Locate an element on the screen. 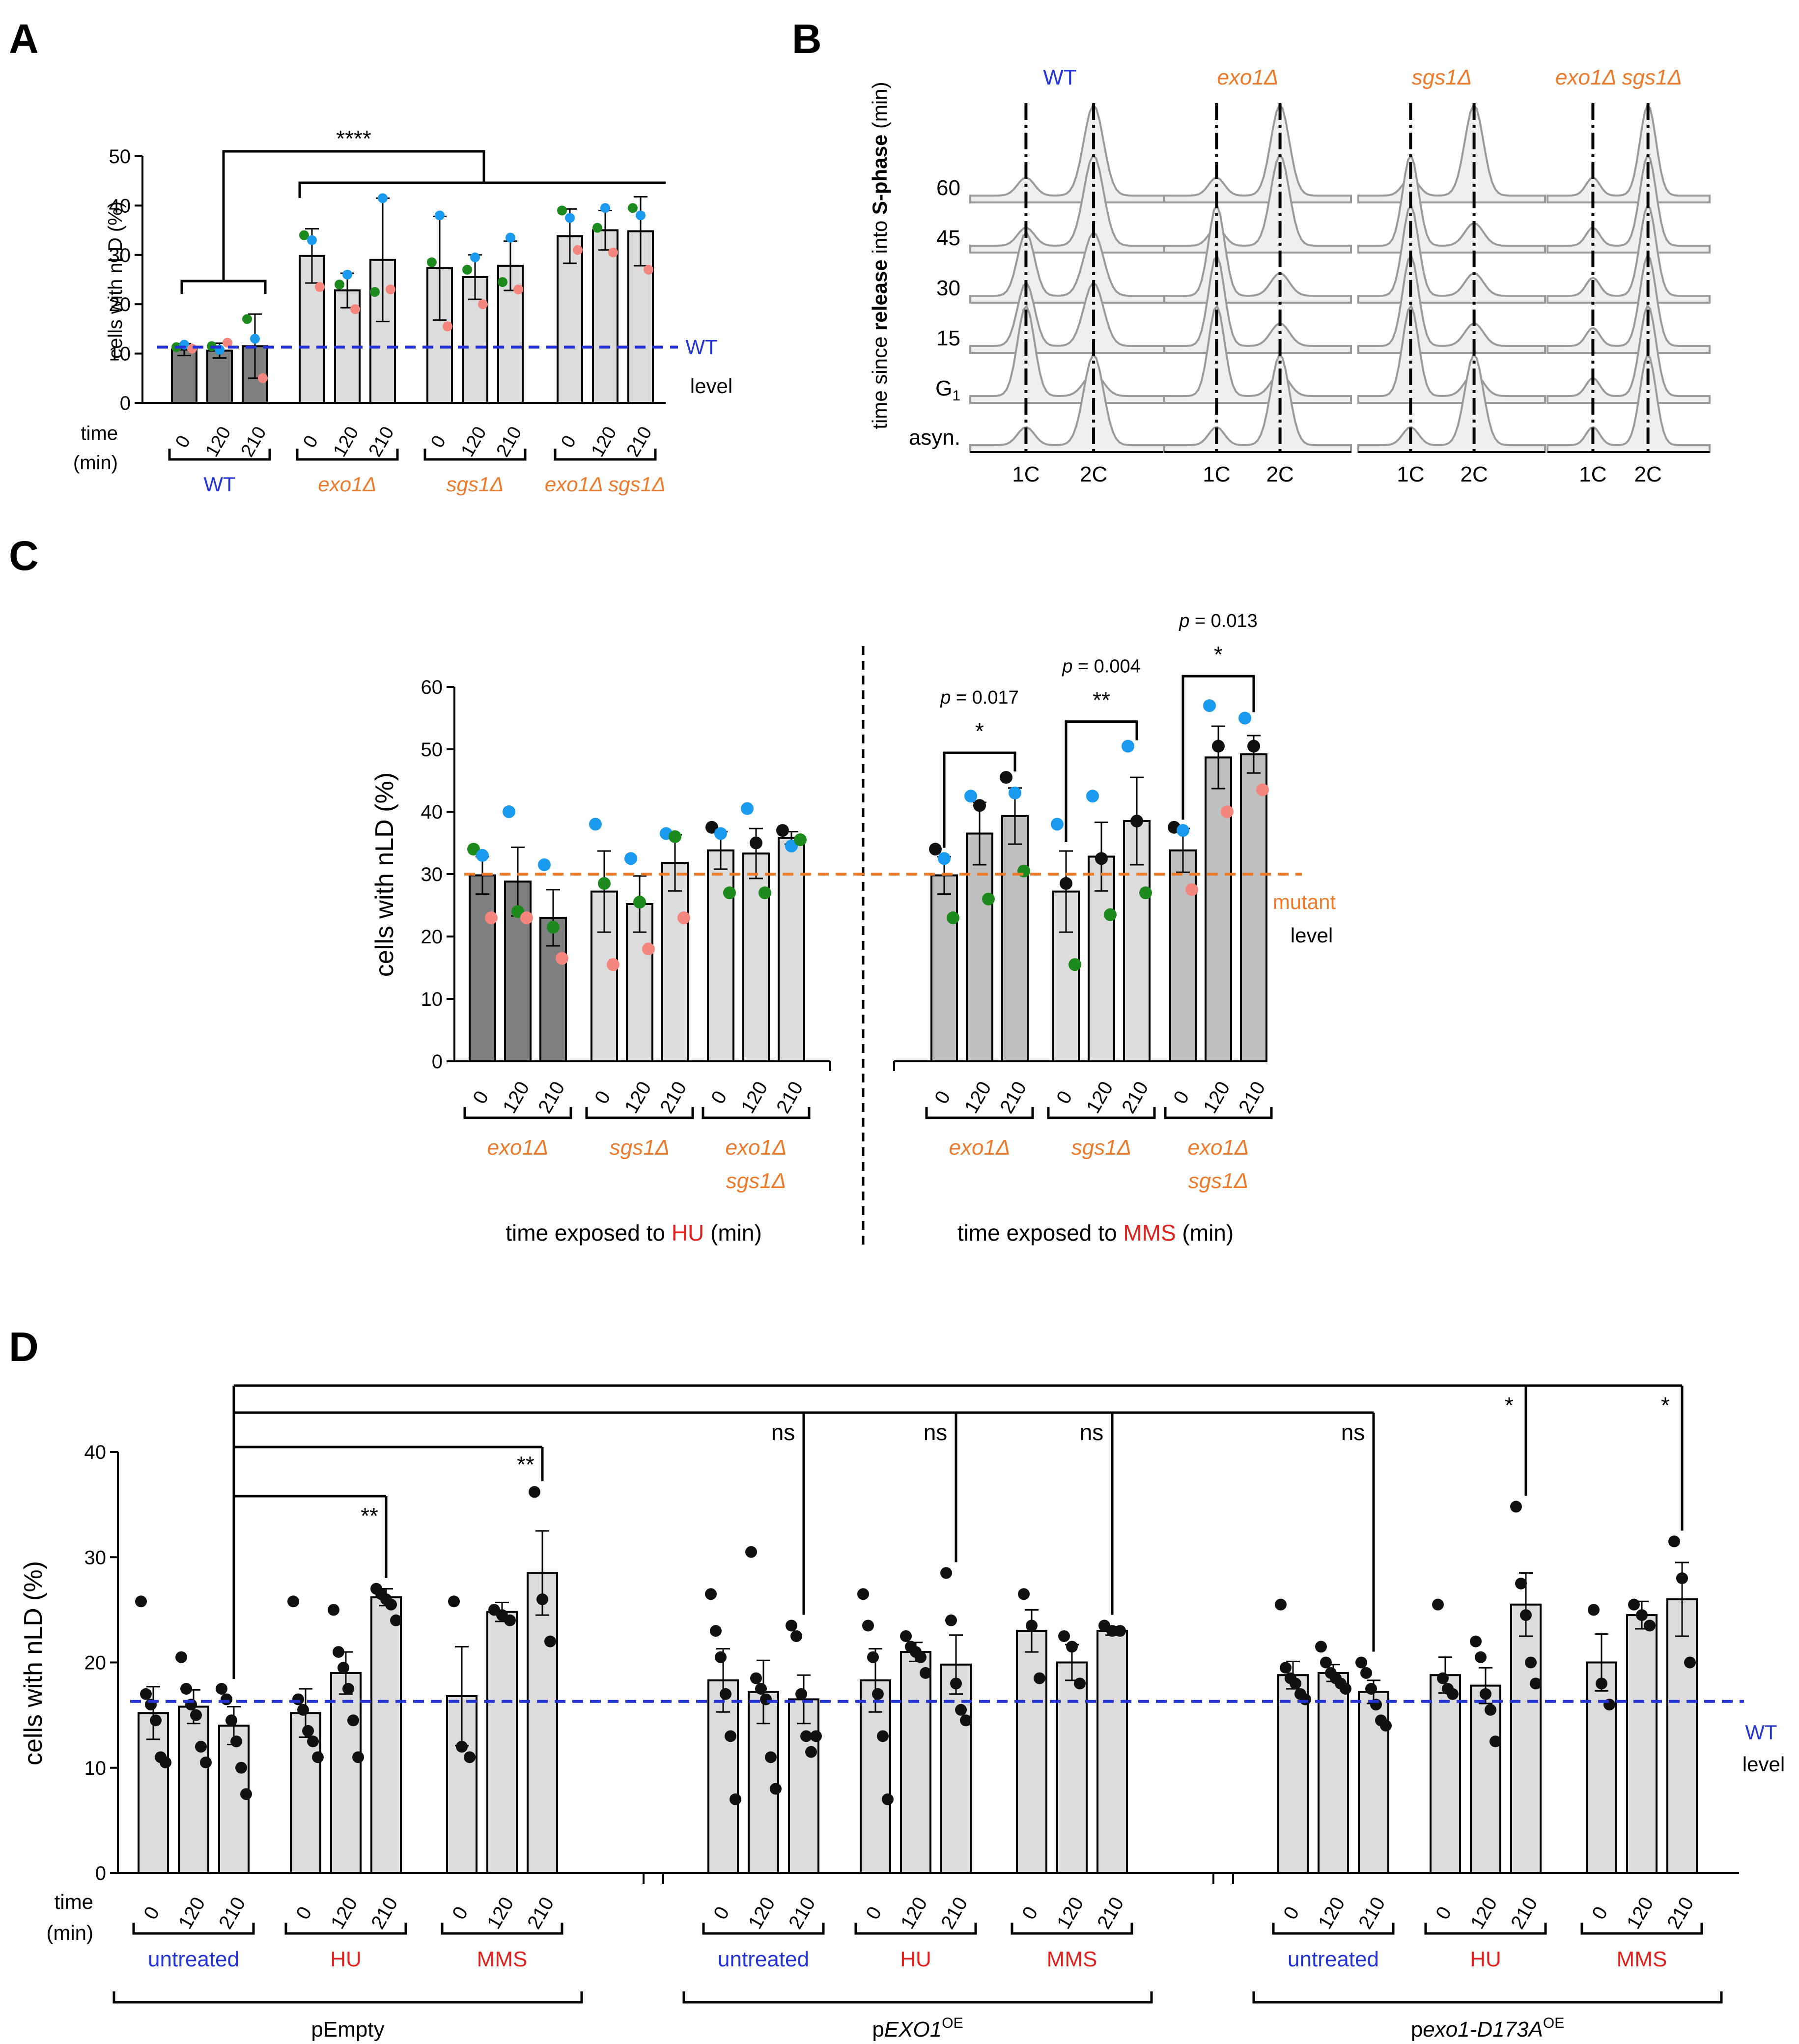 The image size is (1799, 2044). c-mutant-level-label: mutant is located at coordinates (1304, 901).